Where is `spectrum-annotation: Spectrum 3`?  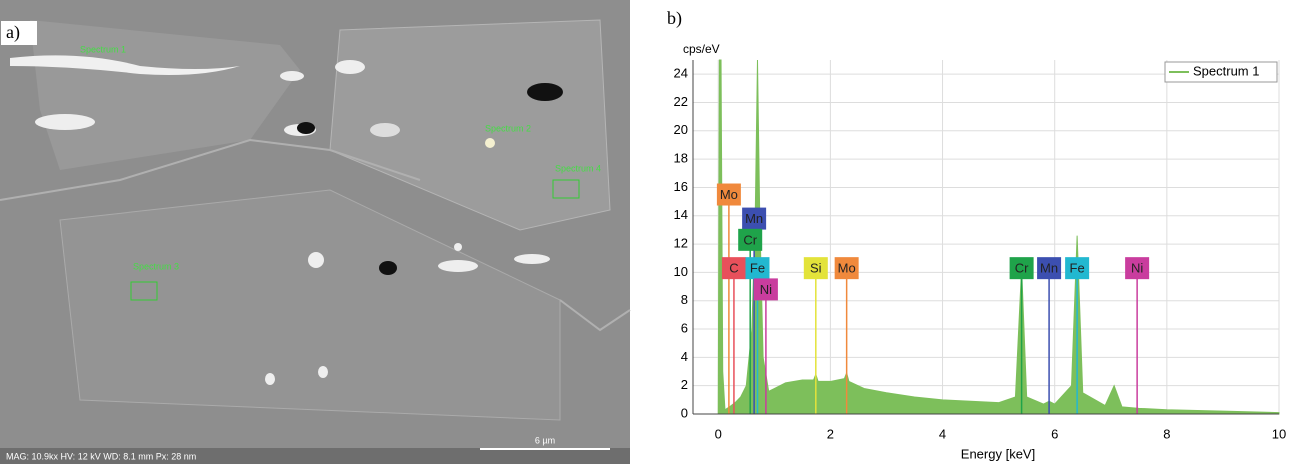
spectrum-annotation: Spectrum 3 is located at coordinates (156, 266).